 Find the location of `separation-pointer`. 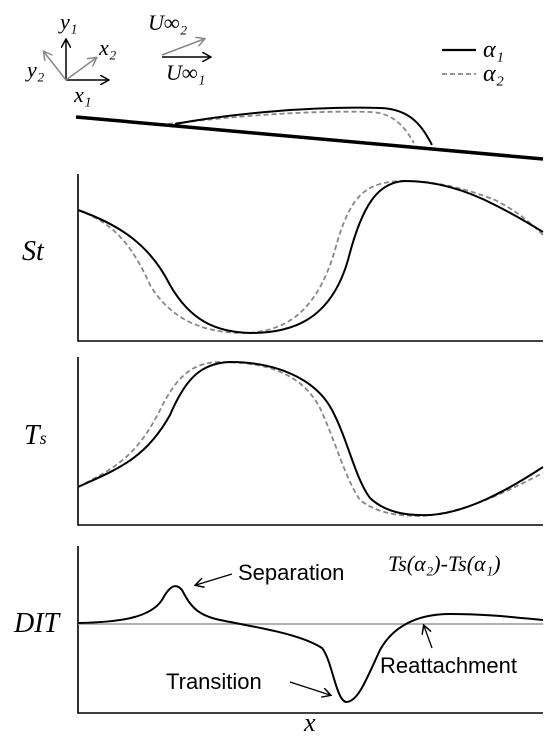

separation-pointer is located at coordinates (214, 579).